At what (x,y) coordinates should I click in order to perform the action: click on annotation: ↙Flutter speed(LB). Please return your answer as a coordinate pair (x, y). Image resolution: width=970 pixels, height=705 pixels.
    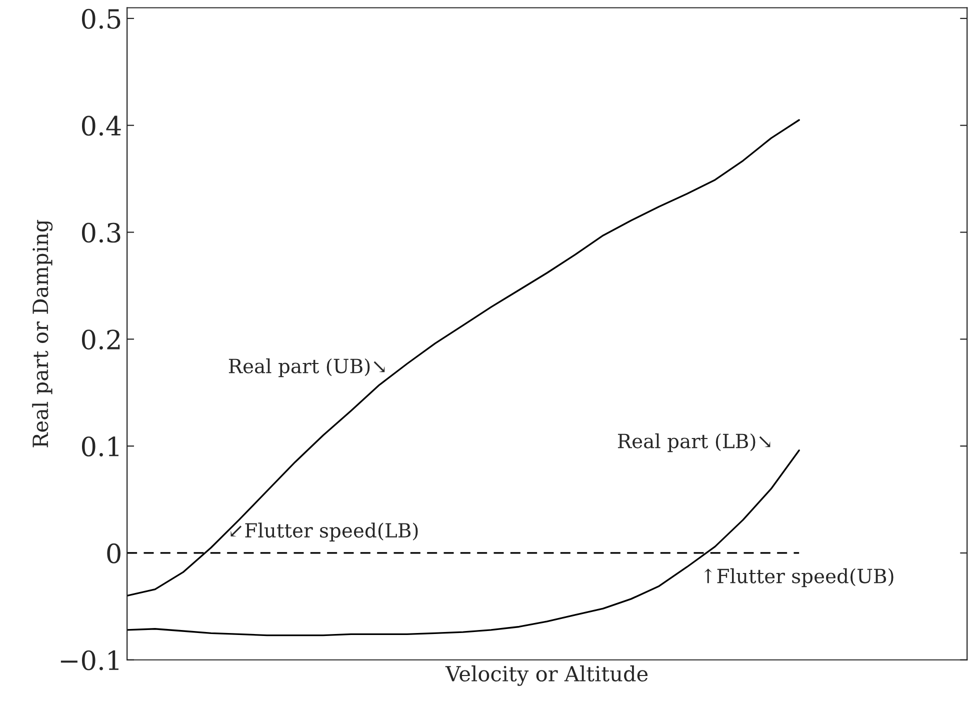
    Looking at the image, I should click on (324, 532).